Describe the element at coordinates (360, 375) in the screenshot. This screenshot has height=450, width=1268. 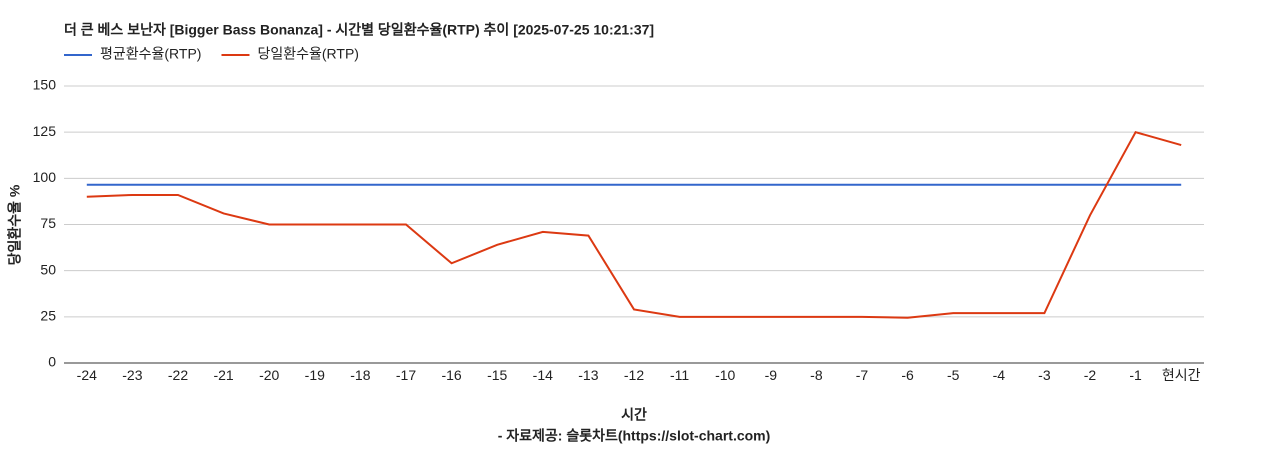
I see `x-tick-label: -18` at that location.